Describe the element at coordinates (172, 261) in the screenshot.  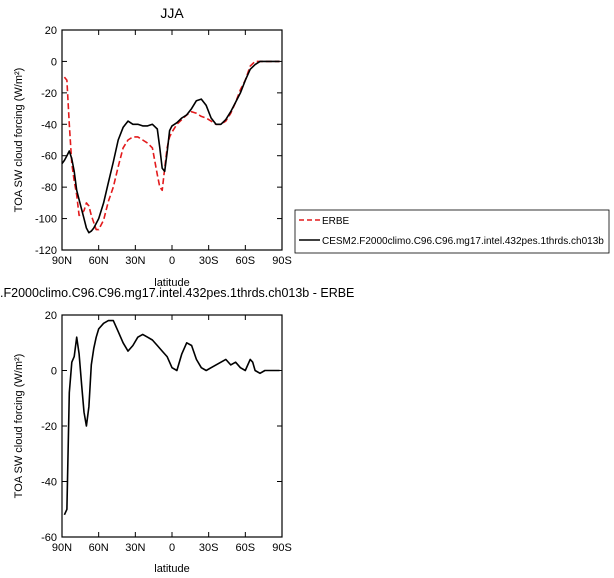
I see `top-xtick-label-3: 0` at that location.